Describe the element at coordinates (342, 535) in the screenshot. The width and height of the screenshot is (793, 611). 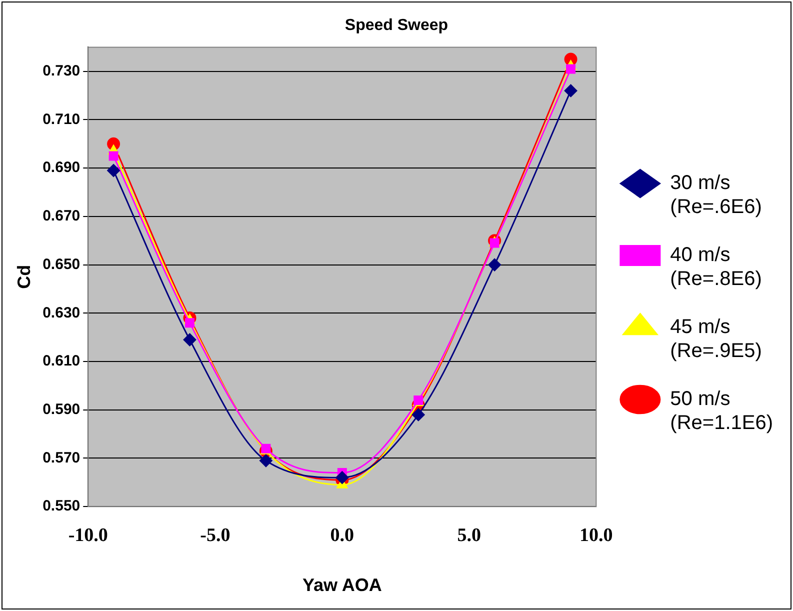
I see `x-tick-label: 0.0` at that location.